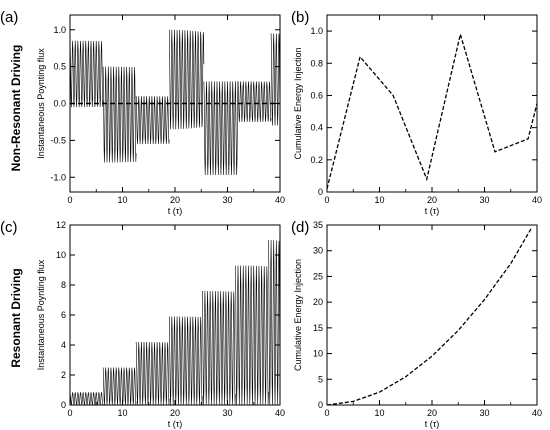 Image resolution: width=550 pixels, height=430 pixels. I want to click on y-tick-label: 5, so click(320, 379).